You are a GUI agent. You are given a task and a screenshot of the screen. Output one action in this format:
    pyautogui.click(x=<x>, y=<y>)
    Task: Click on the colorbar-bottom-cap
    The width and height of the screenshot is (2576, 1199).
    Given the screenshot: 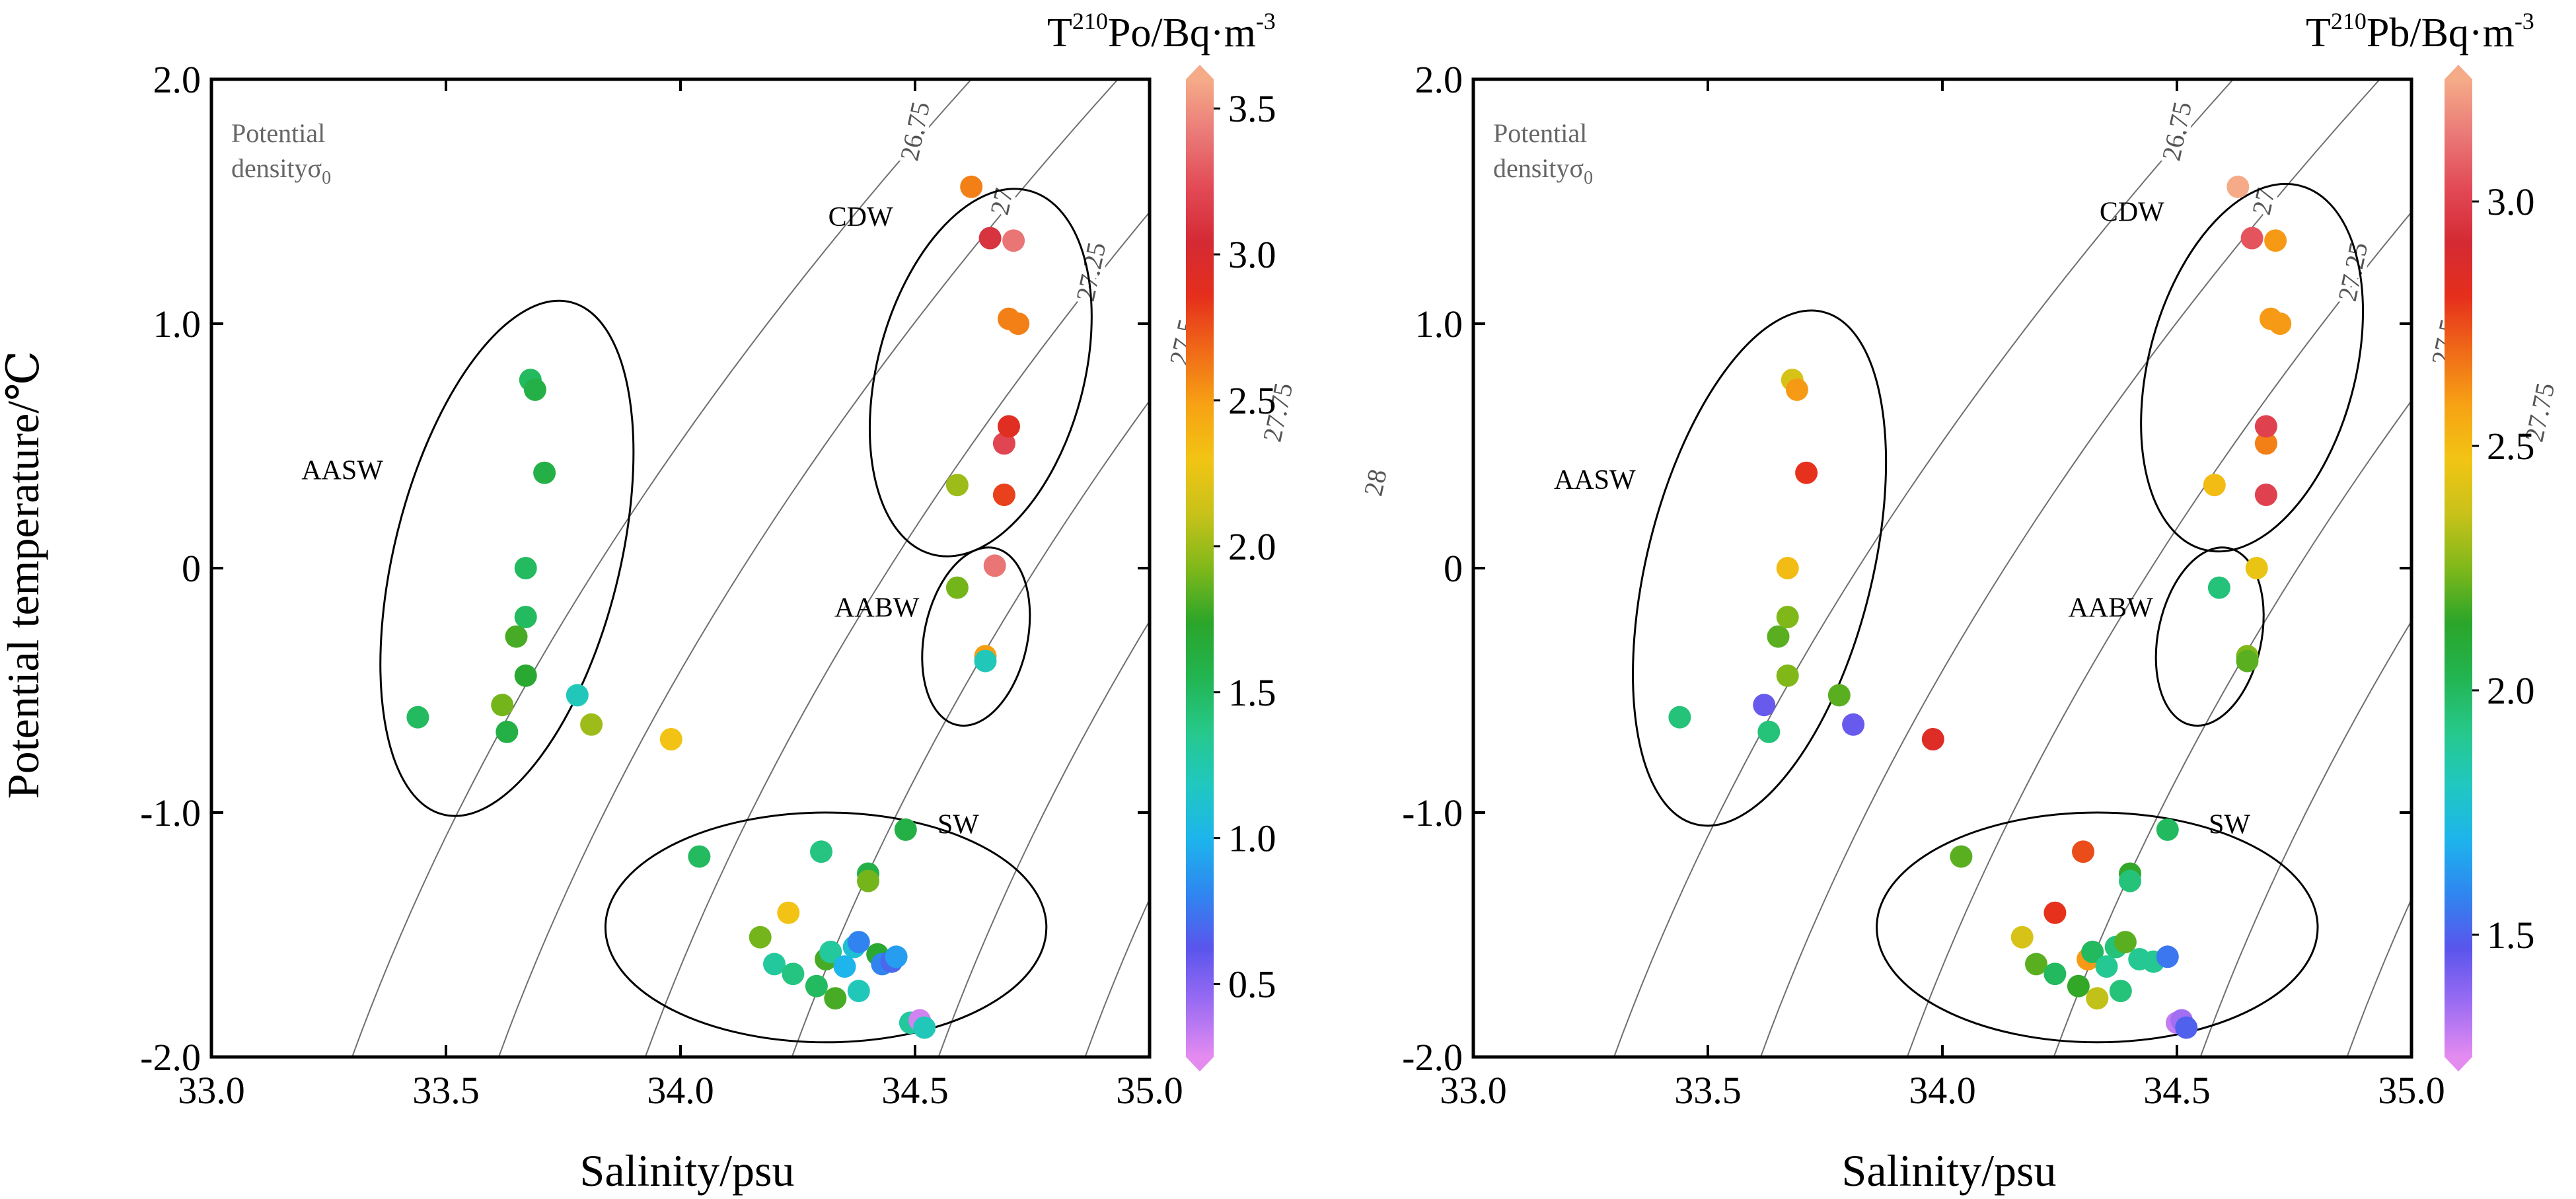 What is the action you would take?
    pyautogui.click(x=1200, y=1065)
    